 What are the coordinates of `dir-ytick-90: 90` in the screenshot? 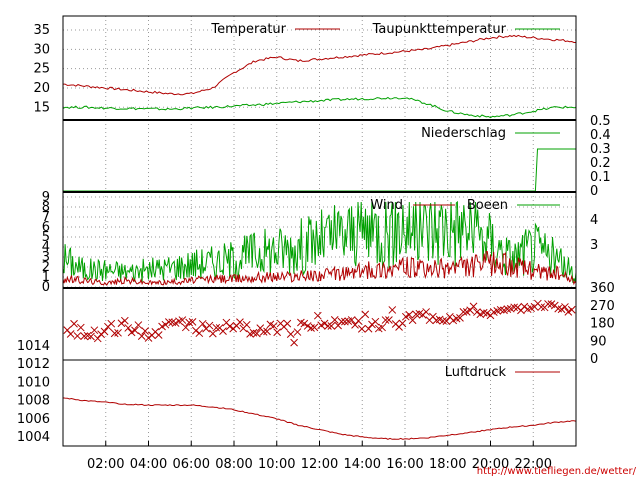 It's located at (598, 341).